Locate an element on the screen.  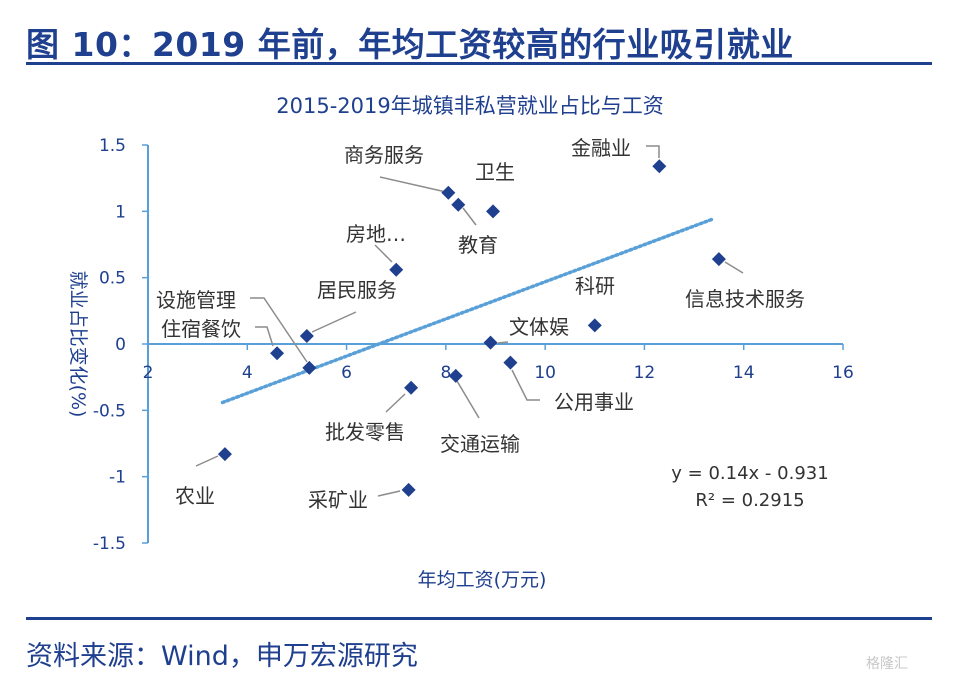
trendline is located at coordinates (468, 310).